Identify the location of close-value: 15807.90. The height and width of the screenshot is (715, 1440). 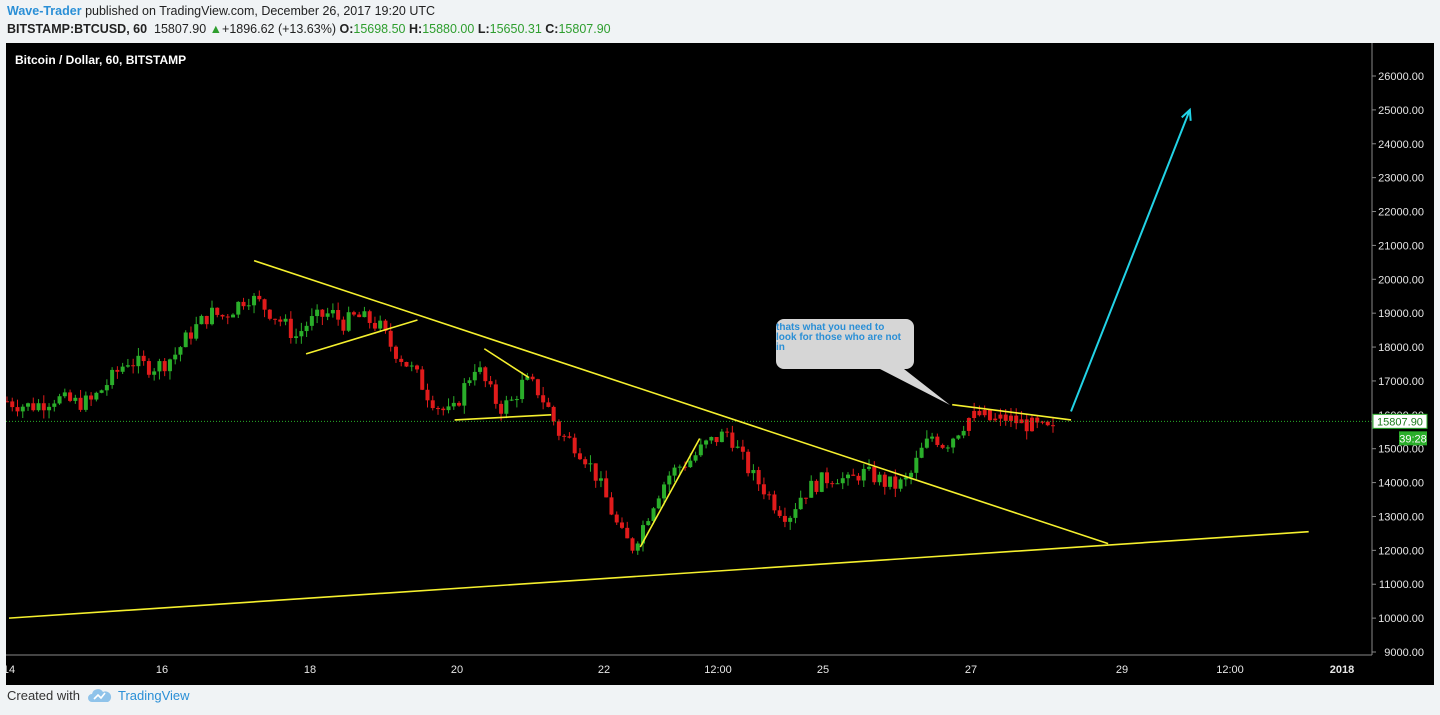
(584, 29).